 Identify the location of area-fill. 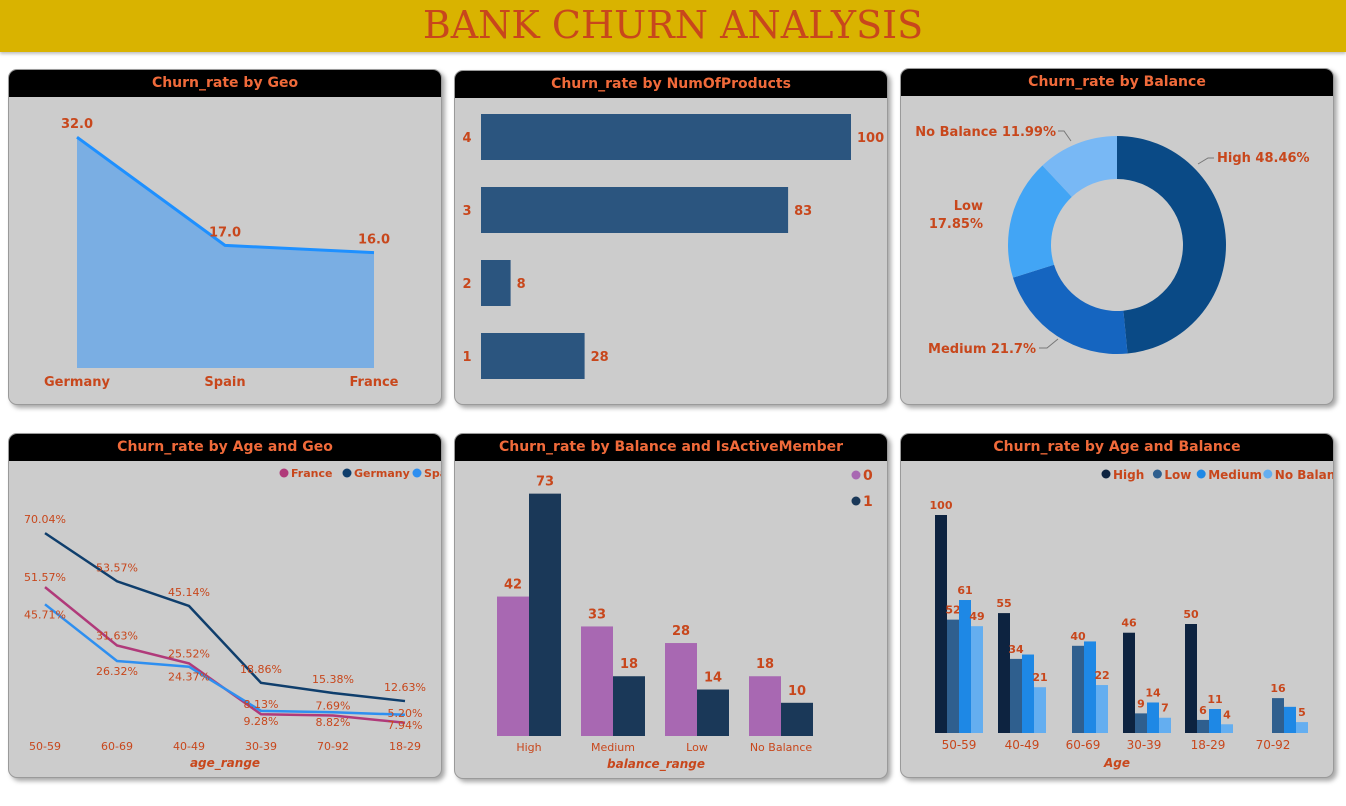
(225, 252).